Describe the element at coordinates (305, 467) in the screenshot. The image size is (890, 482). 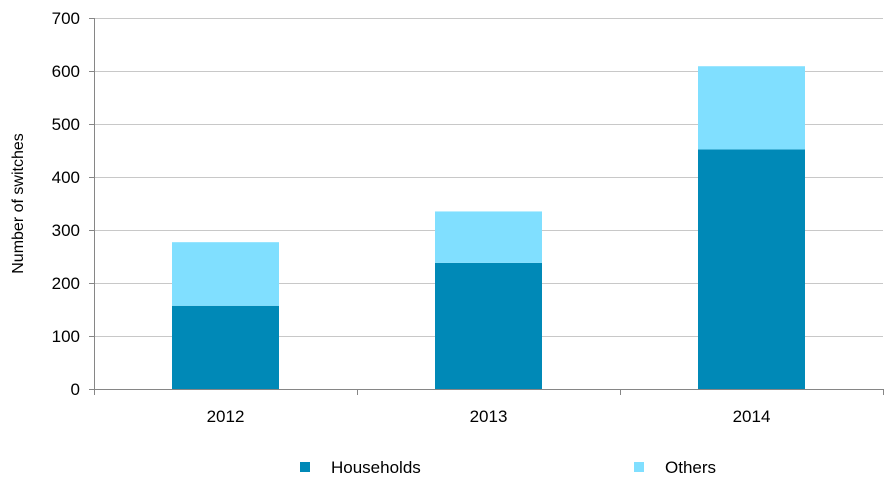
I see `legend-swatch-households` at that location.